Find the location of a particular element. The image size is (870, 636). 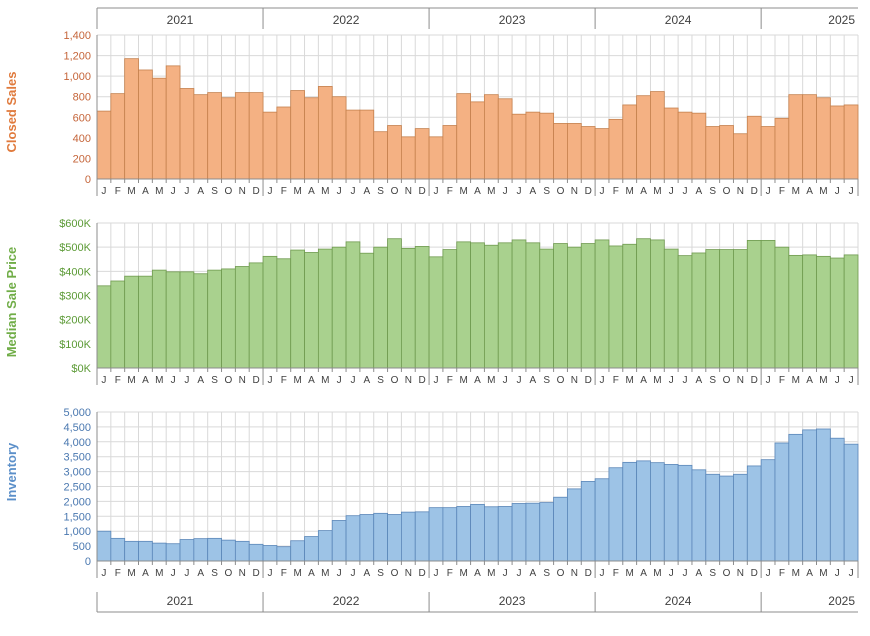

y-tick-label-inventory: 500 is located at coordinates (82, 547).